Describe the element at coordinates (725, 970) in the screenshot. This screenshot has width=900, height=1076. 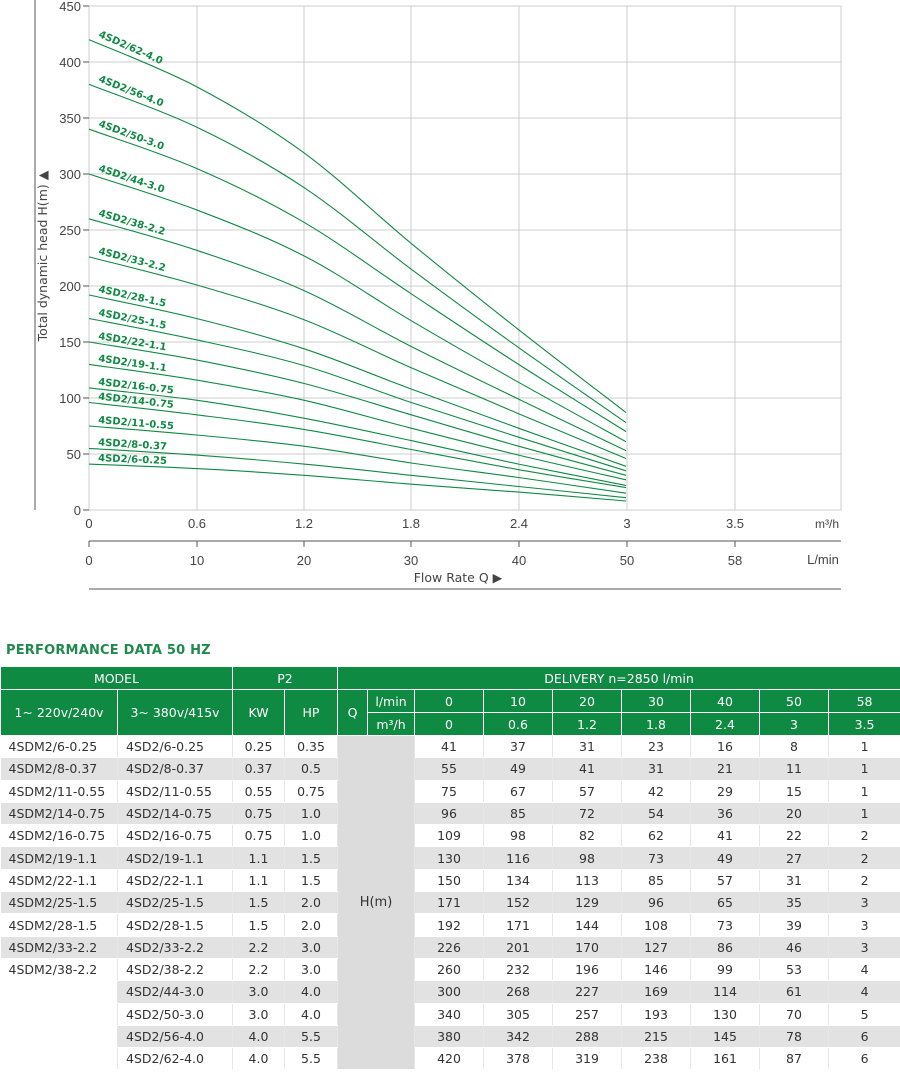
I see `head-value: 99` at that location.